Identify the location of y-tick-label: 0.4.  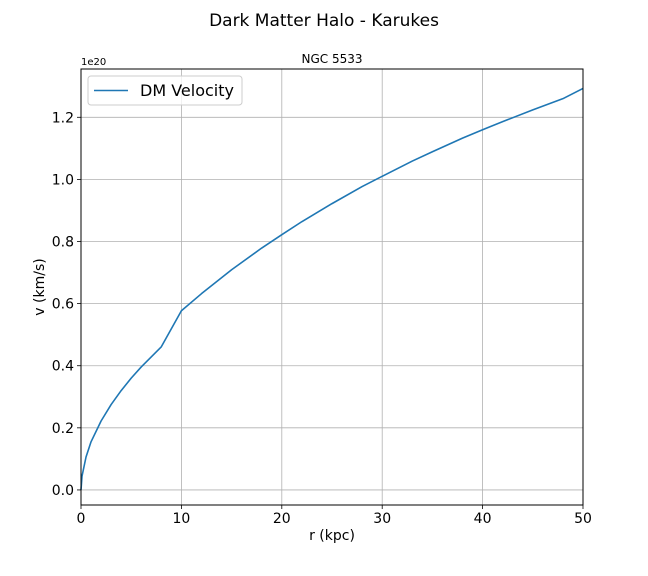
(63, 367).